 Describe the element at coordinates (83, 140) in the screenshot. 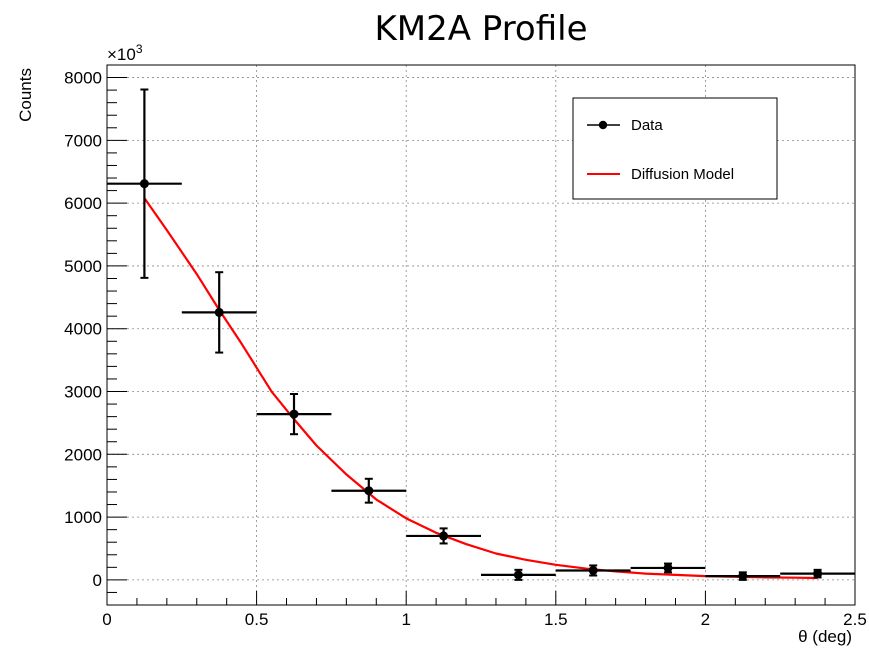

I see `y-tick-label: 7000` at that location.